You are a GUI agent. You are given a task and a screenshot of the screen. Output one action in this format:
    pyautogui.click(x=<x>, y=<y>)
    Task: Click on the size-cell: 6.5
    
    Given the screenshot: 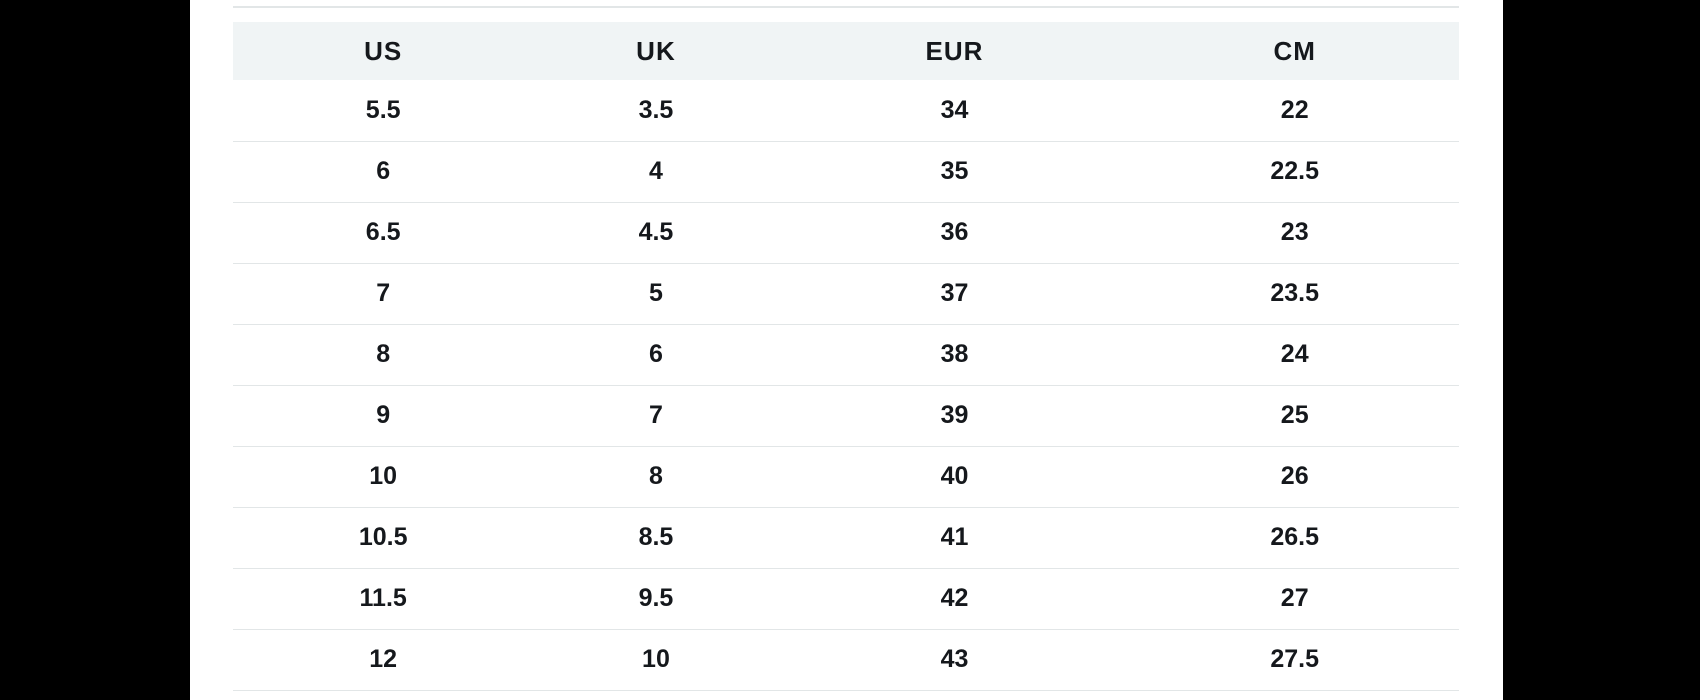 What is the action you would take?
    pyautogui.click(x=383, y=233)
    